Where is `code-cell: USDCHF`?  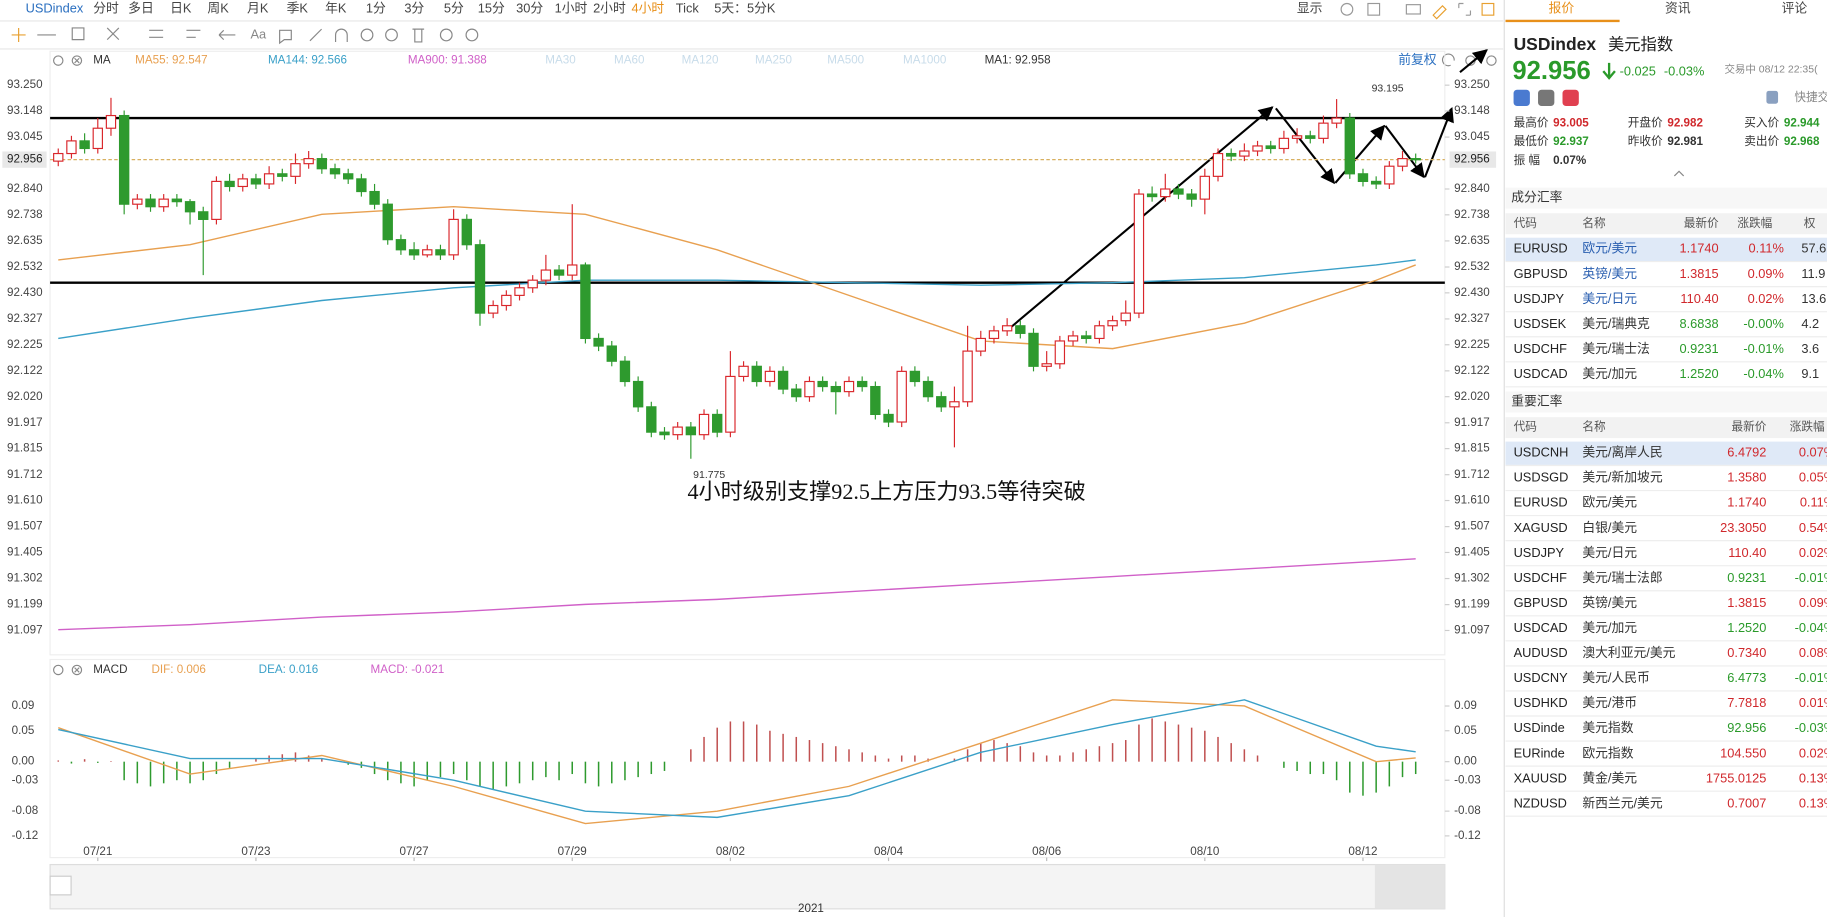
code-cell: USDCHF is located at coordinates (1541, 577).